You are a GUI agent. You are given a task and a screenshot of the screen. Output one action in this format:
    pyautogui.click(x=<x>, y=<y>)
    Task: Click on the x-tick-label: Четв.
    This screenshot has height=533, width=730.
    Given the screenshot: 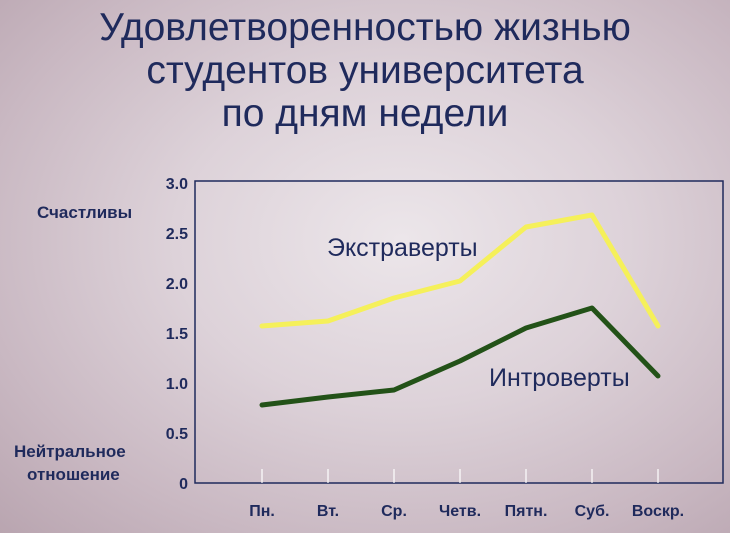 What is the action you would take?
    pyautogui.click(x=460, y=511)
    